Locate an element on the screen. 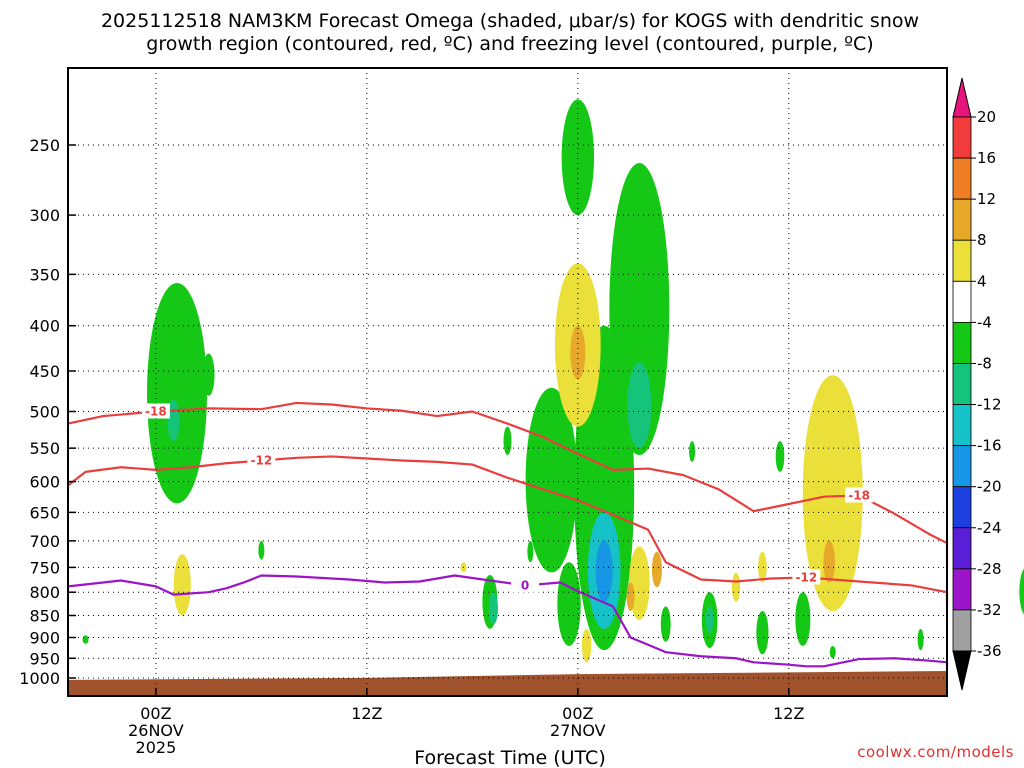 The height and width of the screenshot is (768, 1024). colorbar-label-6: -8 is located at coordinates (984, 363).